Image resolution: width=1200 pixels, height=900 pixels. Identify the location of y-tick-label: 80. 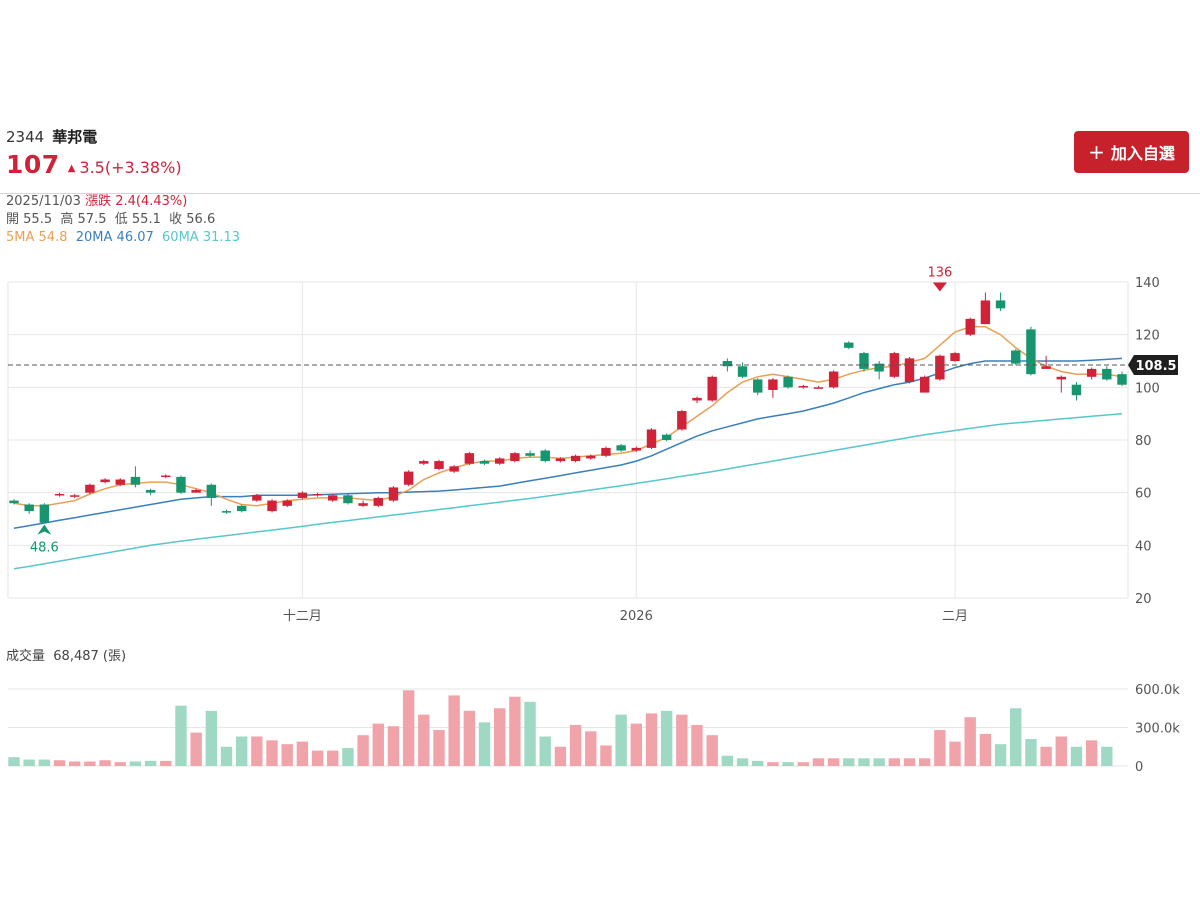
(1143, 441).